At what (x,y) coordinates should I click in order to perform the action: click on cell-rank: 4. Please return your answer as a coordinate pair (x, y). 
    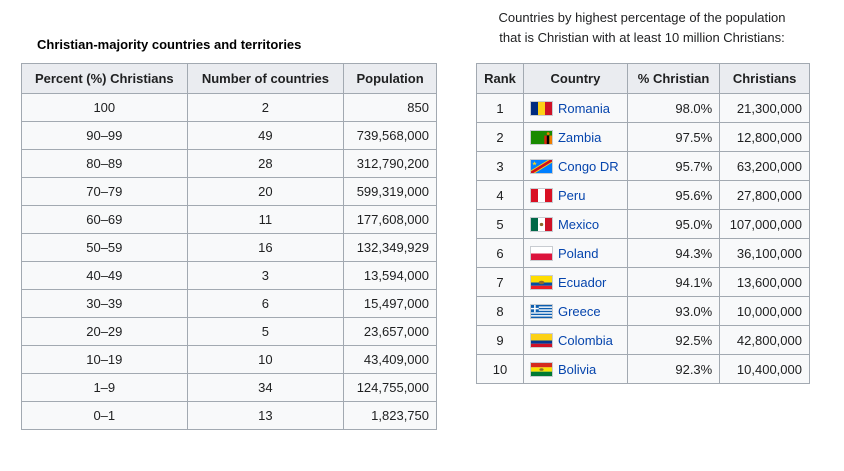
    Looking at the image, I should click on (500, 195).